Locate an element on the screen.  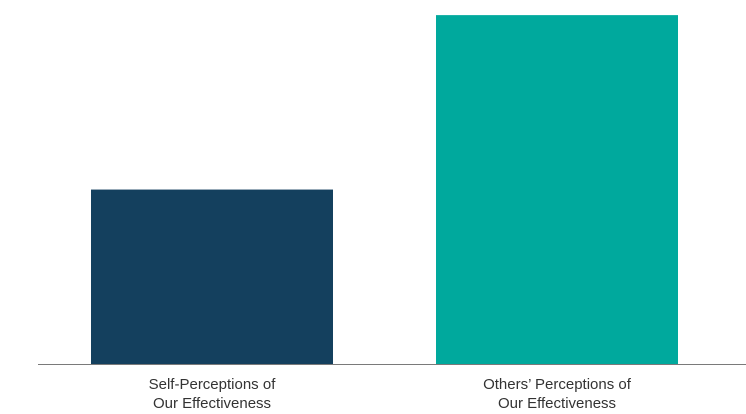
category-label-line: Self-Perceptions of is located at coordinates (213, 384).